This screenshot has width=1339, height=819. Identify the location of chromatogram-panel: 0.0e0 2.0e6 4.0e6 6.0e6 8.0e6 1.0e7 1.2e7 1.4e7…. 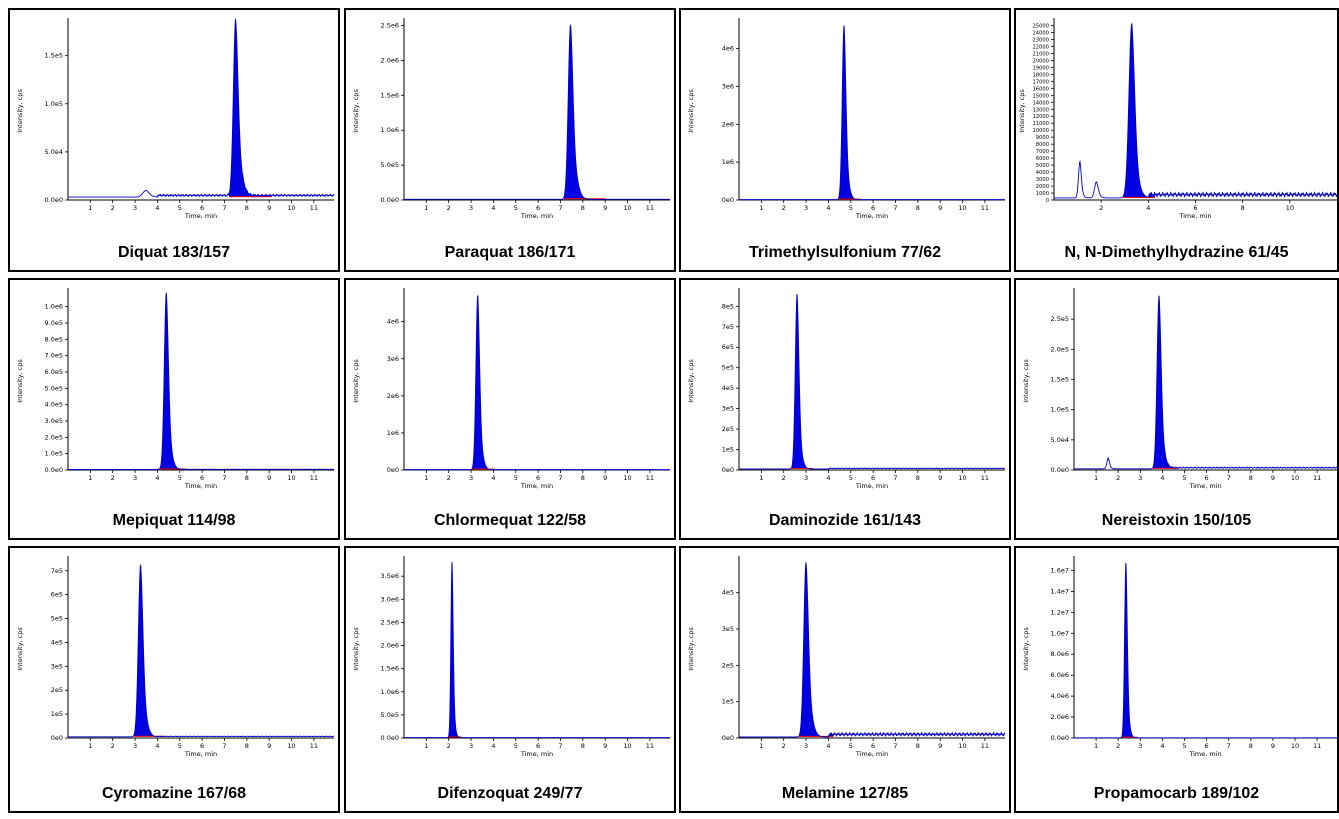
(1176, 679).